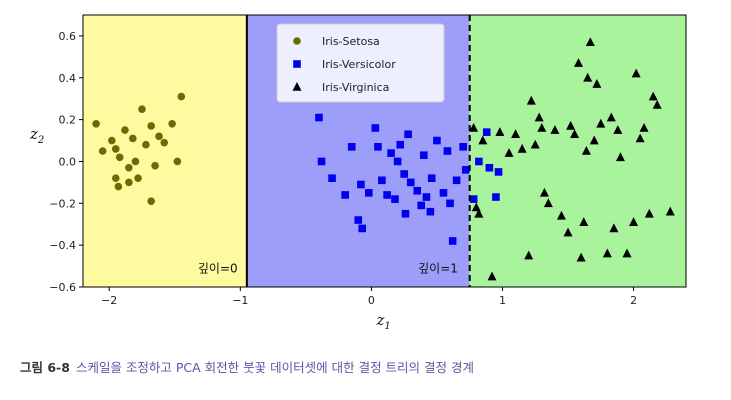 This screenshot has width=731, height=400. Describe the element at coordinates (36, 135) in the screenshot. I see `y-axis-label: z2` at that location.